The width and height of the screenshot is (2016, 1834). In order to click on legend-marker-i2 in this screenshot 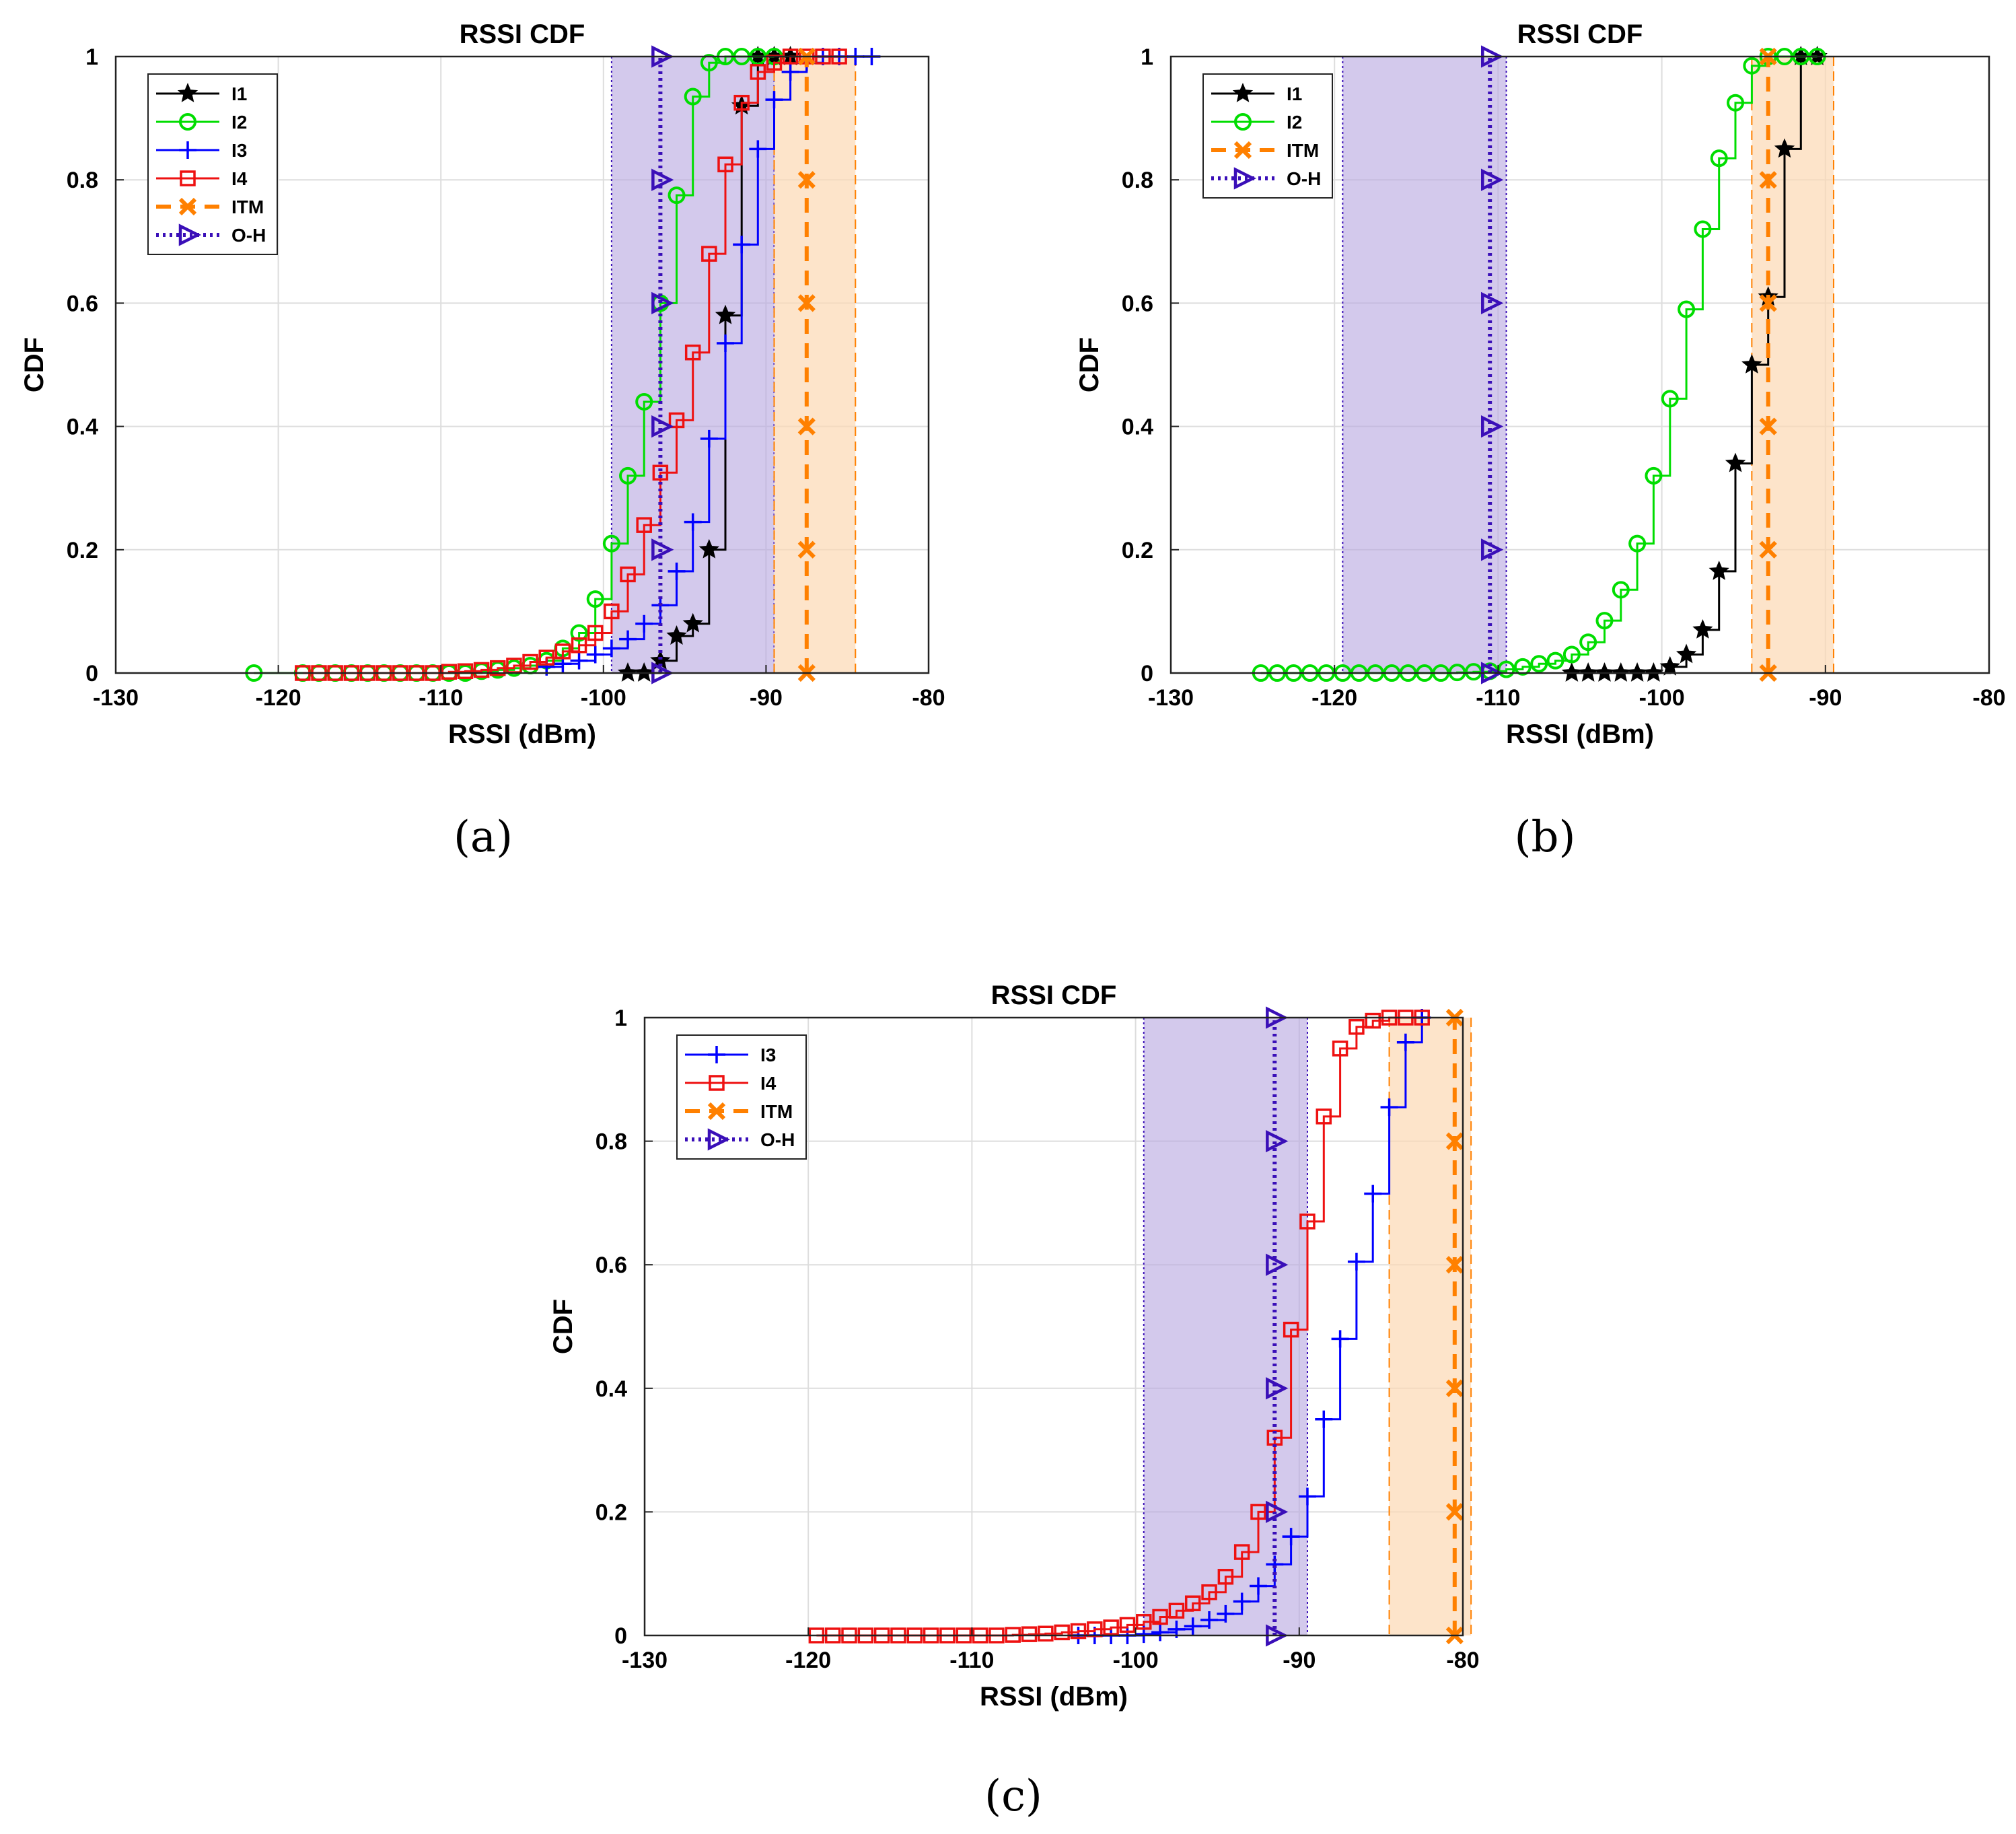, I will do `click(187, 122)`.